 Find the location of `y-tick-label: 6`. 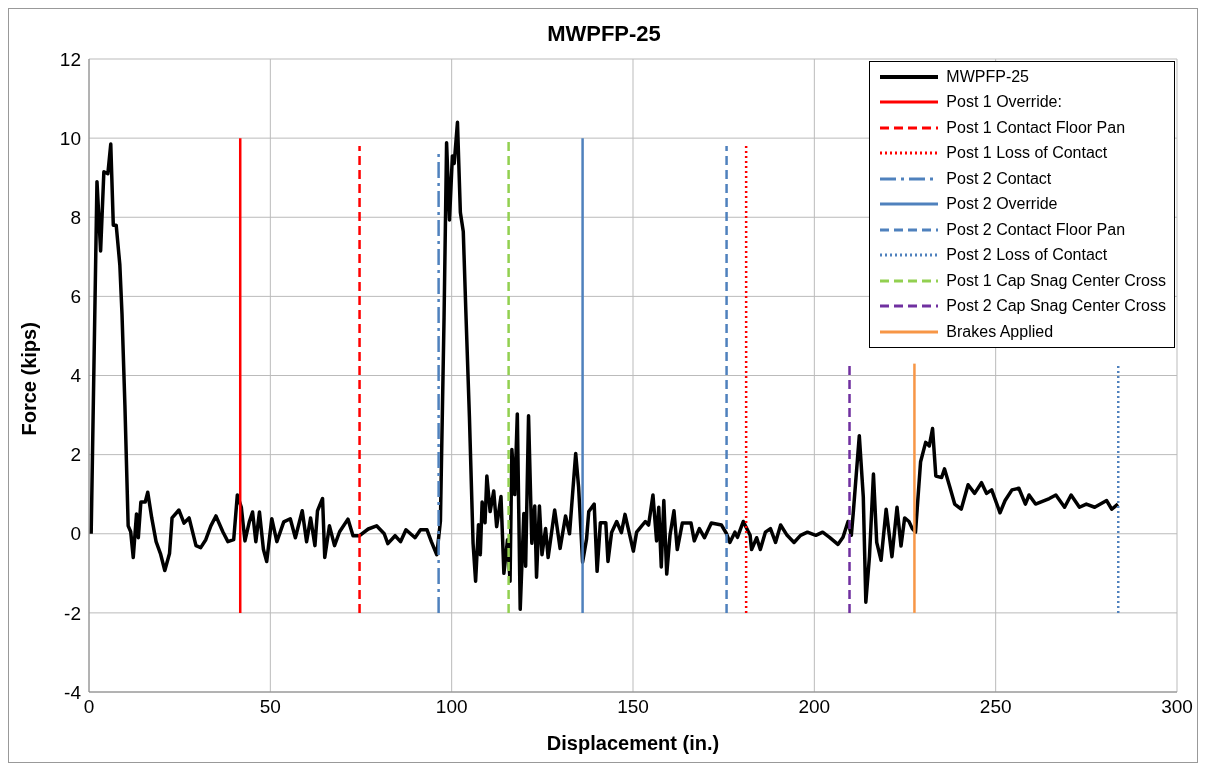

y-tick-label: 6 is located at coordinates (75, 297).